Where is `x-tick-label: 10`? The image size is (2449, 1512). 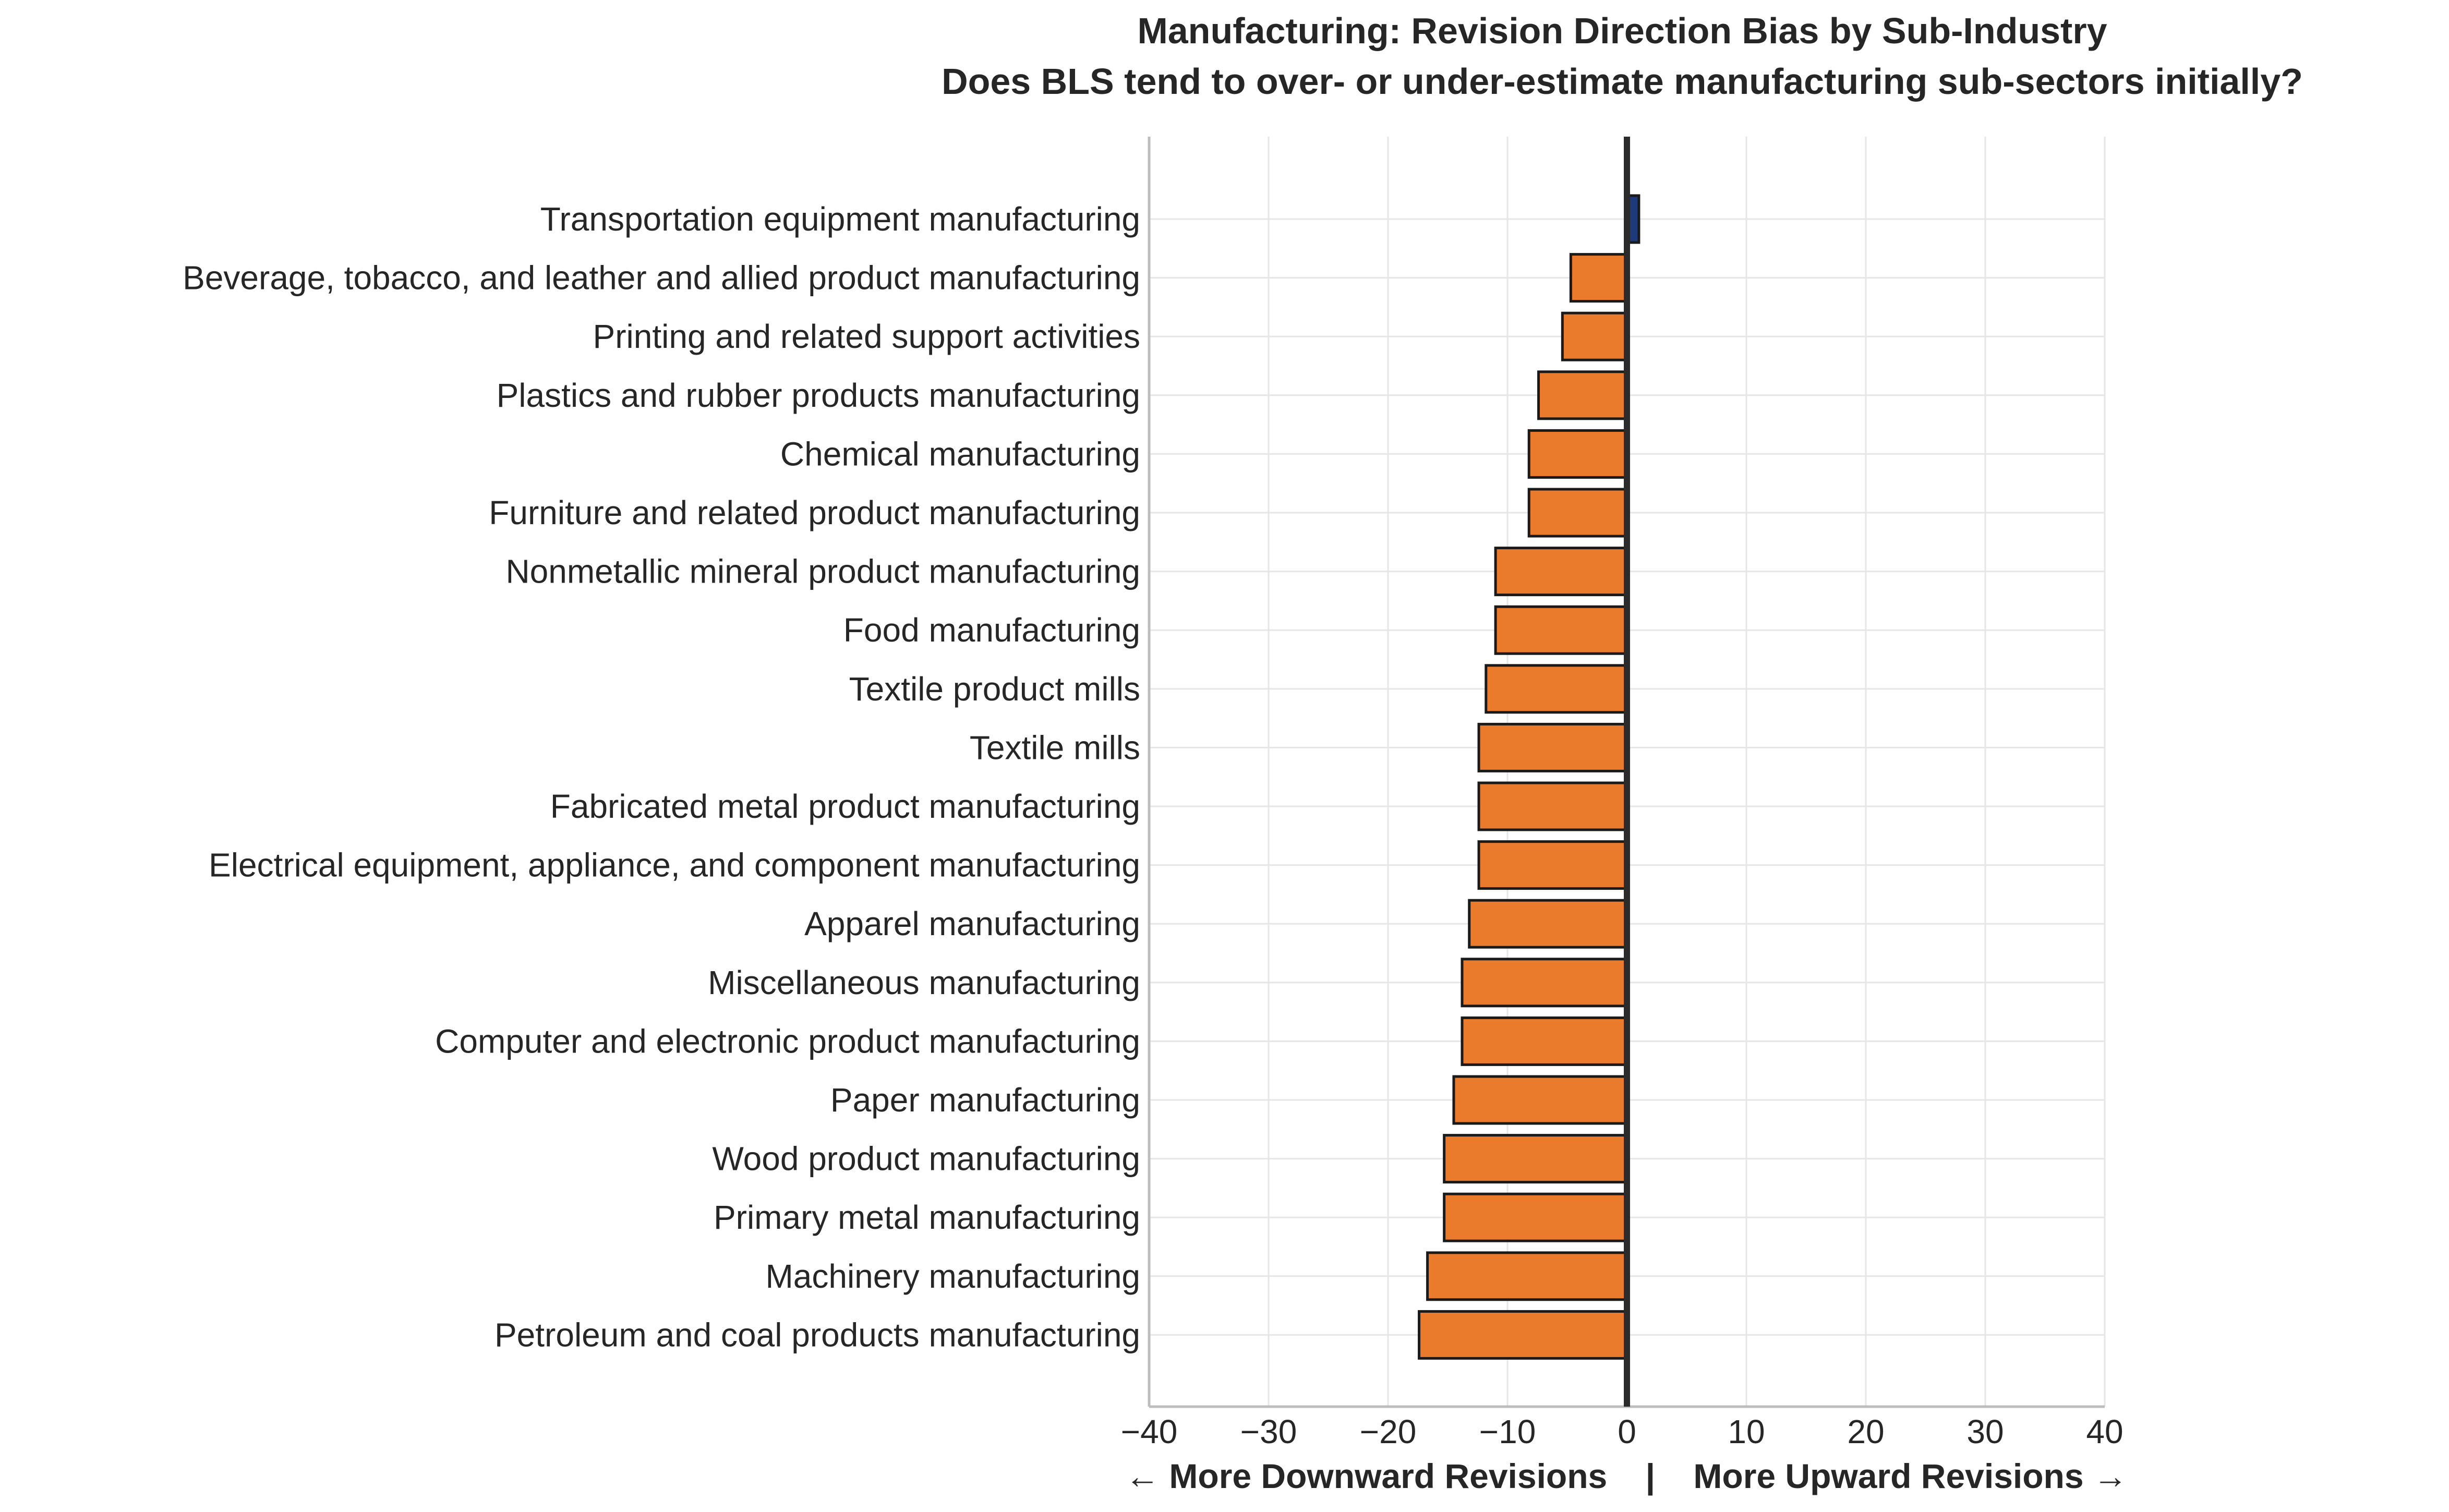 x-tick-label: 10 is located at coordinates (1746, 1431).